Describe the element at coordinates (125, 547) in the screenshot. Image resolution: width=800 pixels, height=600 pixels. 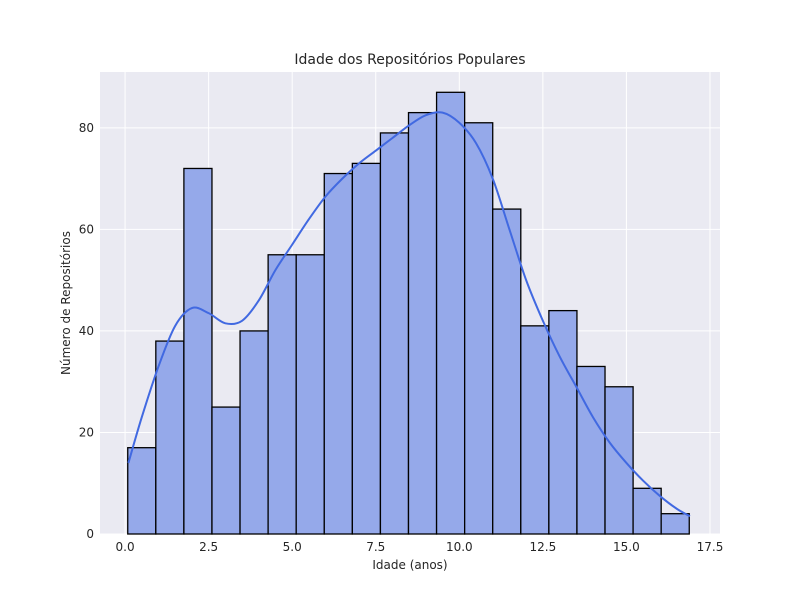
I see `x-tick-label: 0.0` at that location.